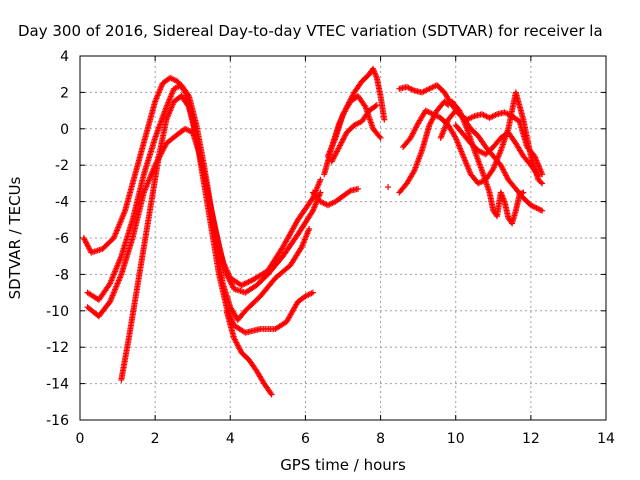  I want to click on y-tick-label: -6, so click(62, 239).